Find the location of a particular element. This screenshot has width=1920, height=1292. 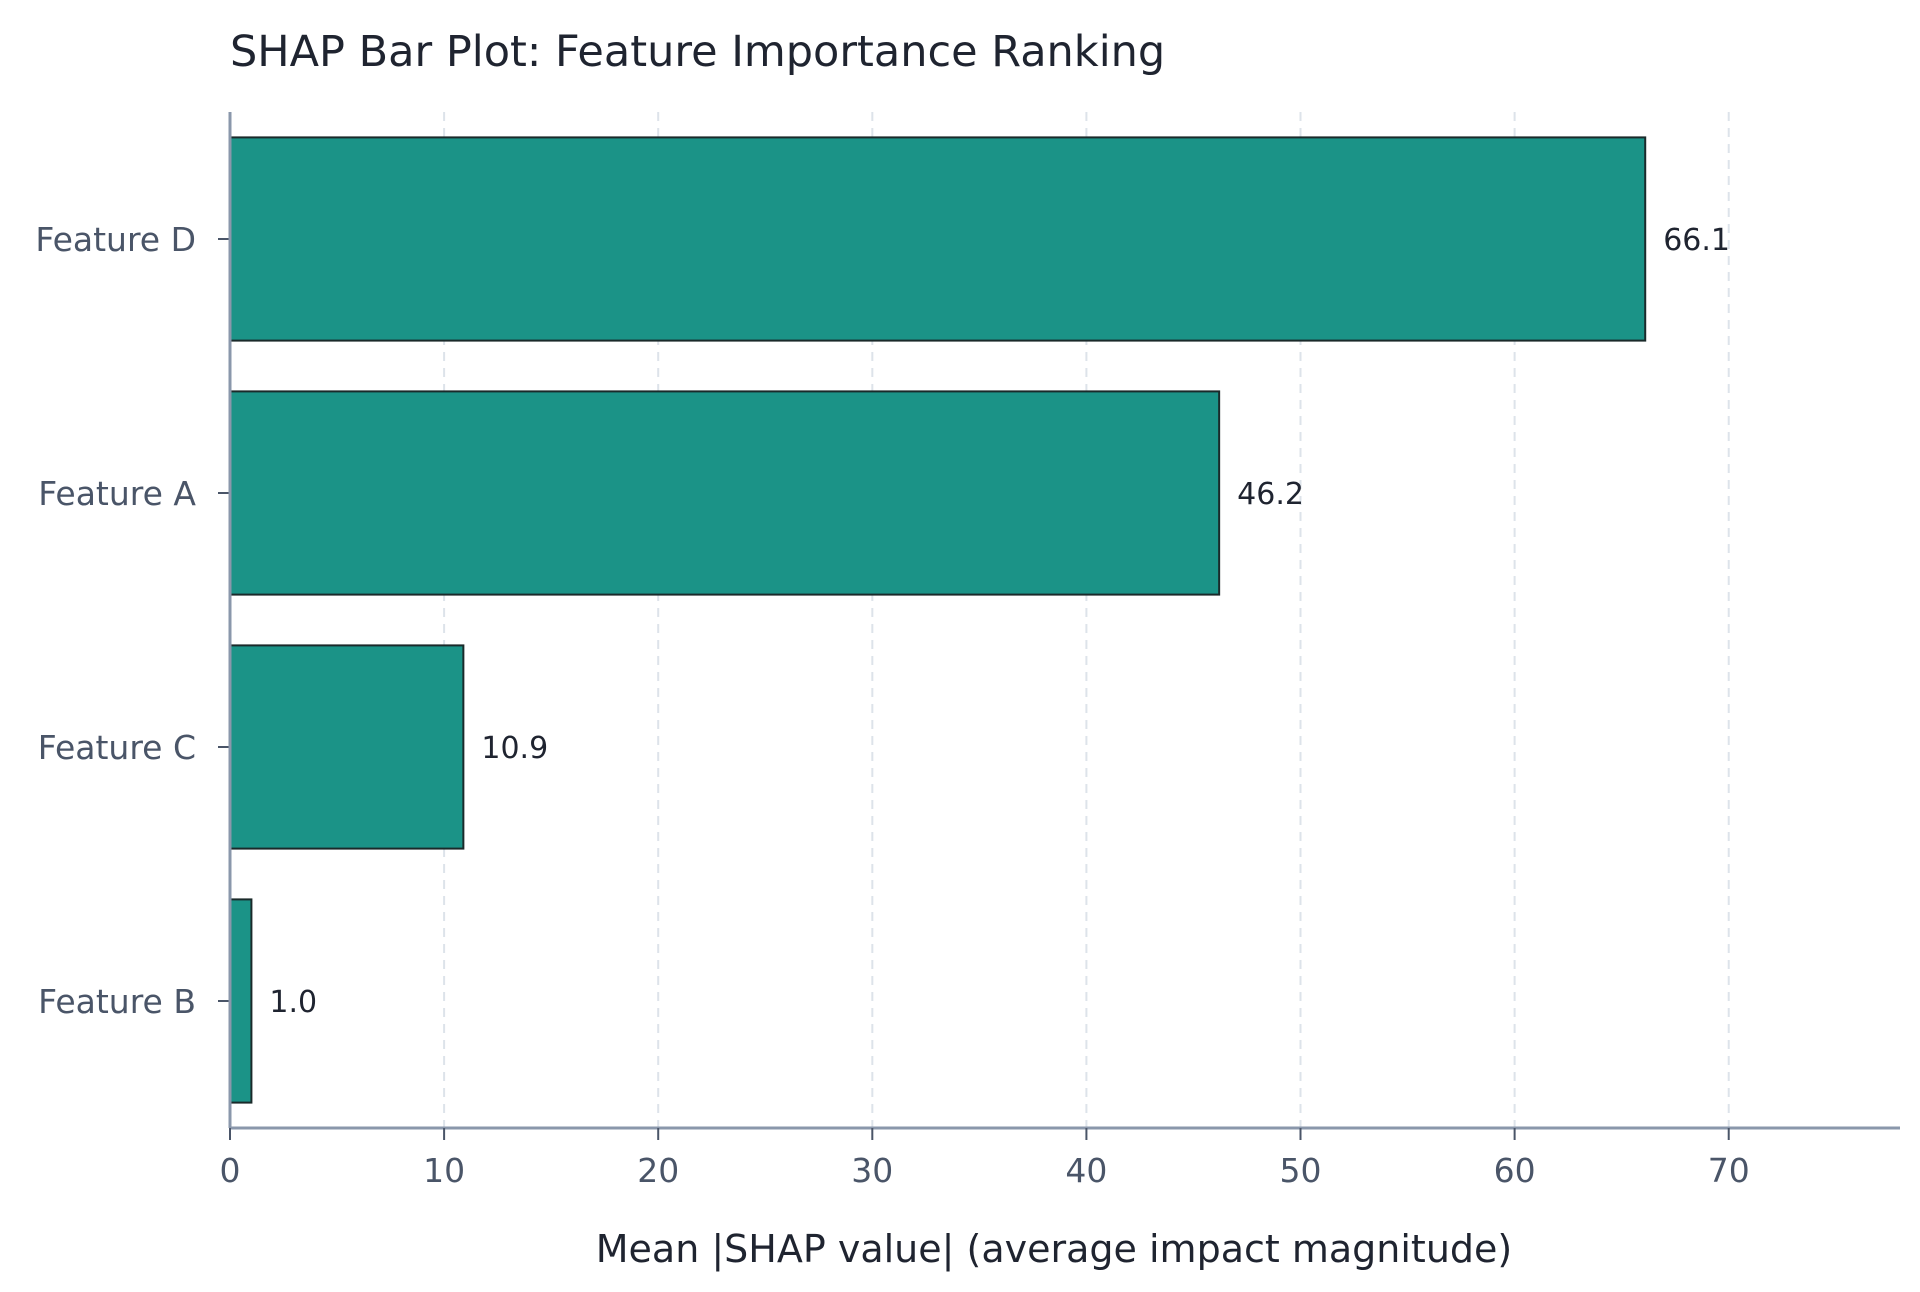

x-tick-label: 30 is located at coordinates (872, 1170).